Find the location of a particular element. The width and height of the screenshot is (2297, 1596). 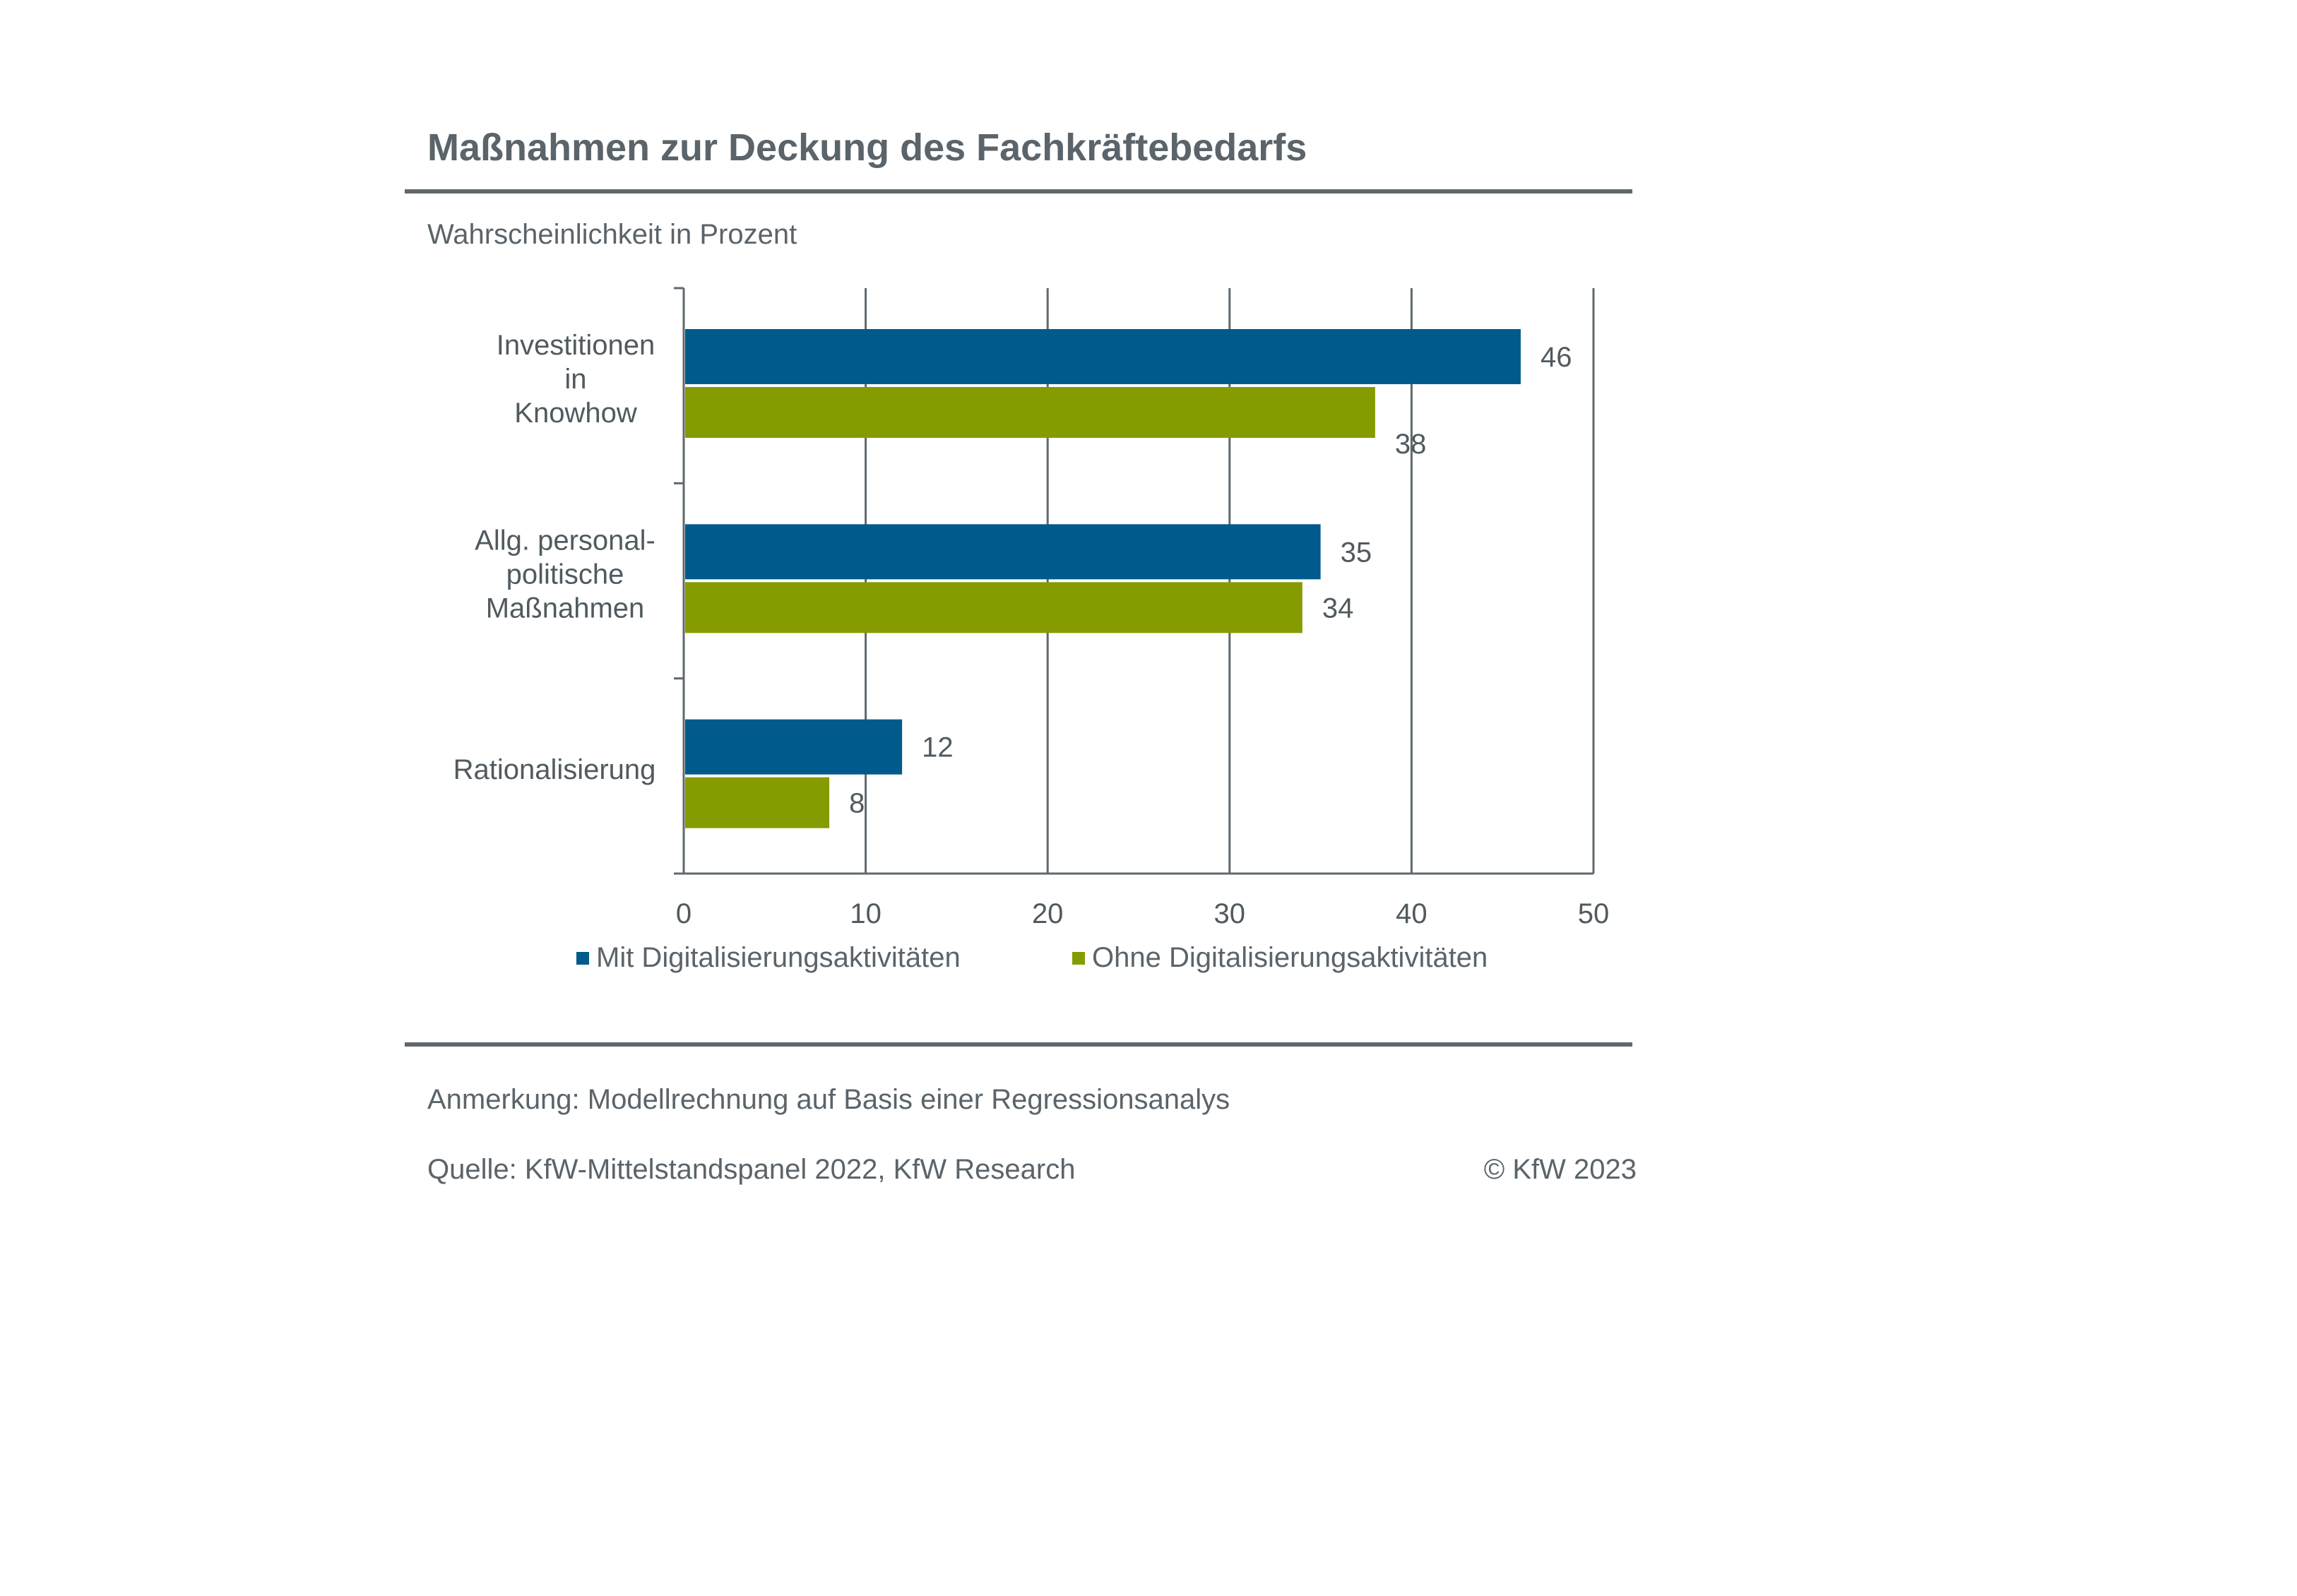

data-label-mit-0: 46 is located at coordinates (1556, 358).